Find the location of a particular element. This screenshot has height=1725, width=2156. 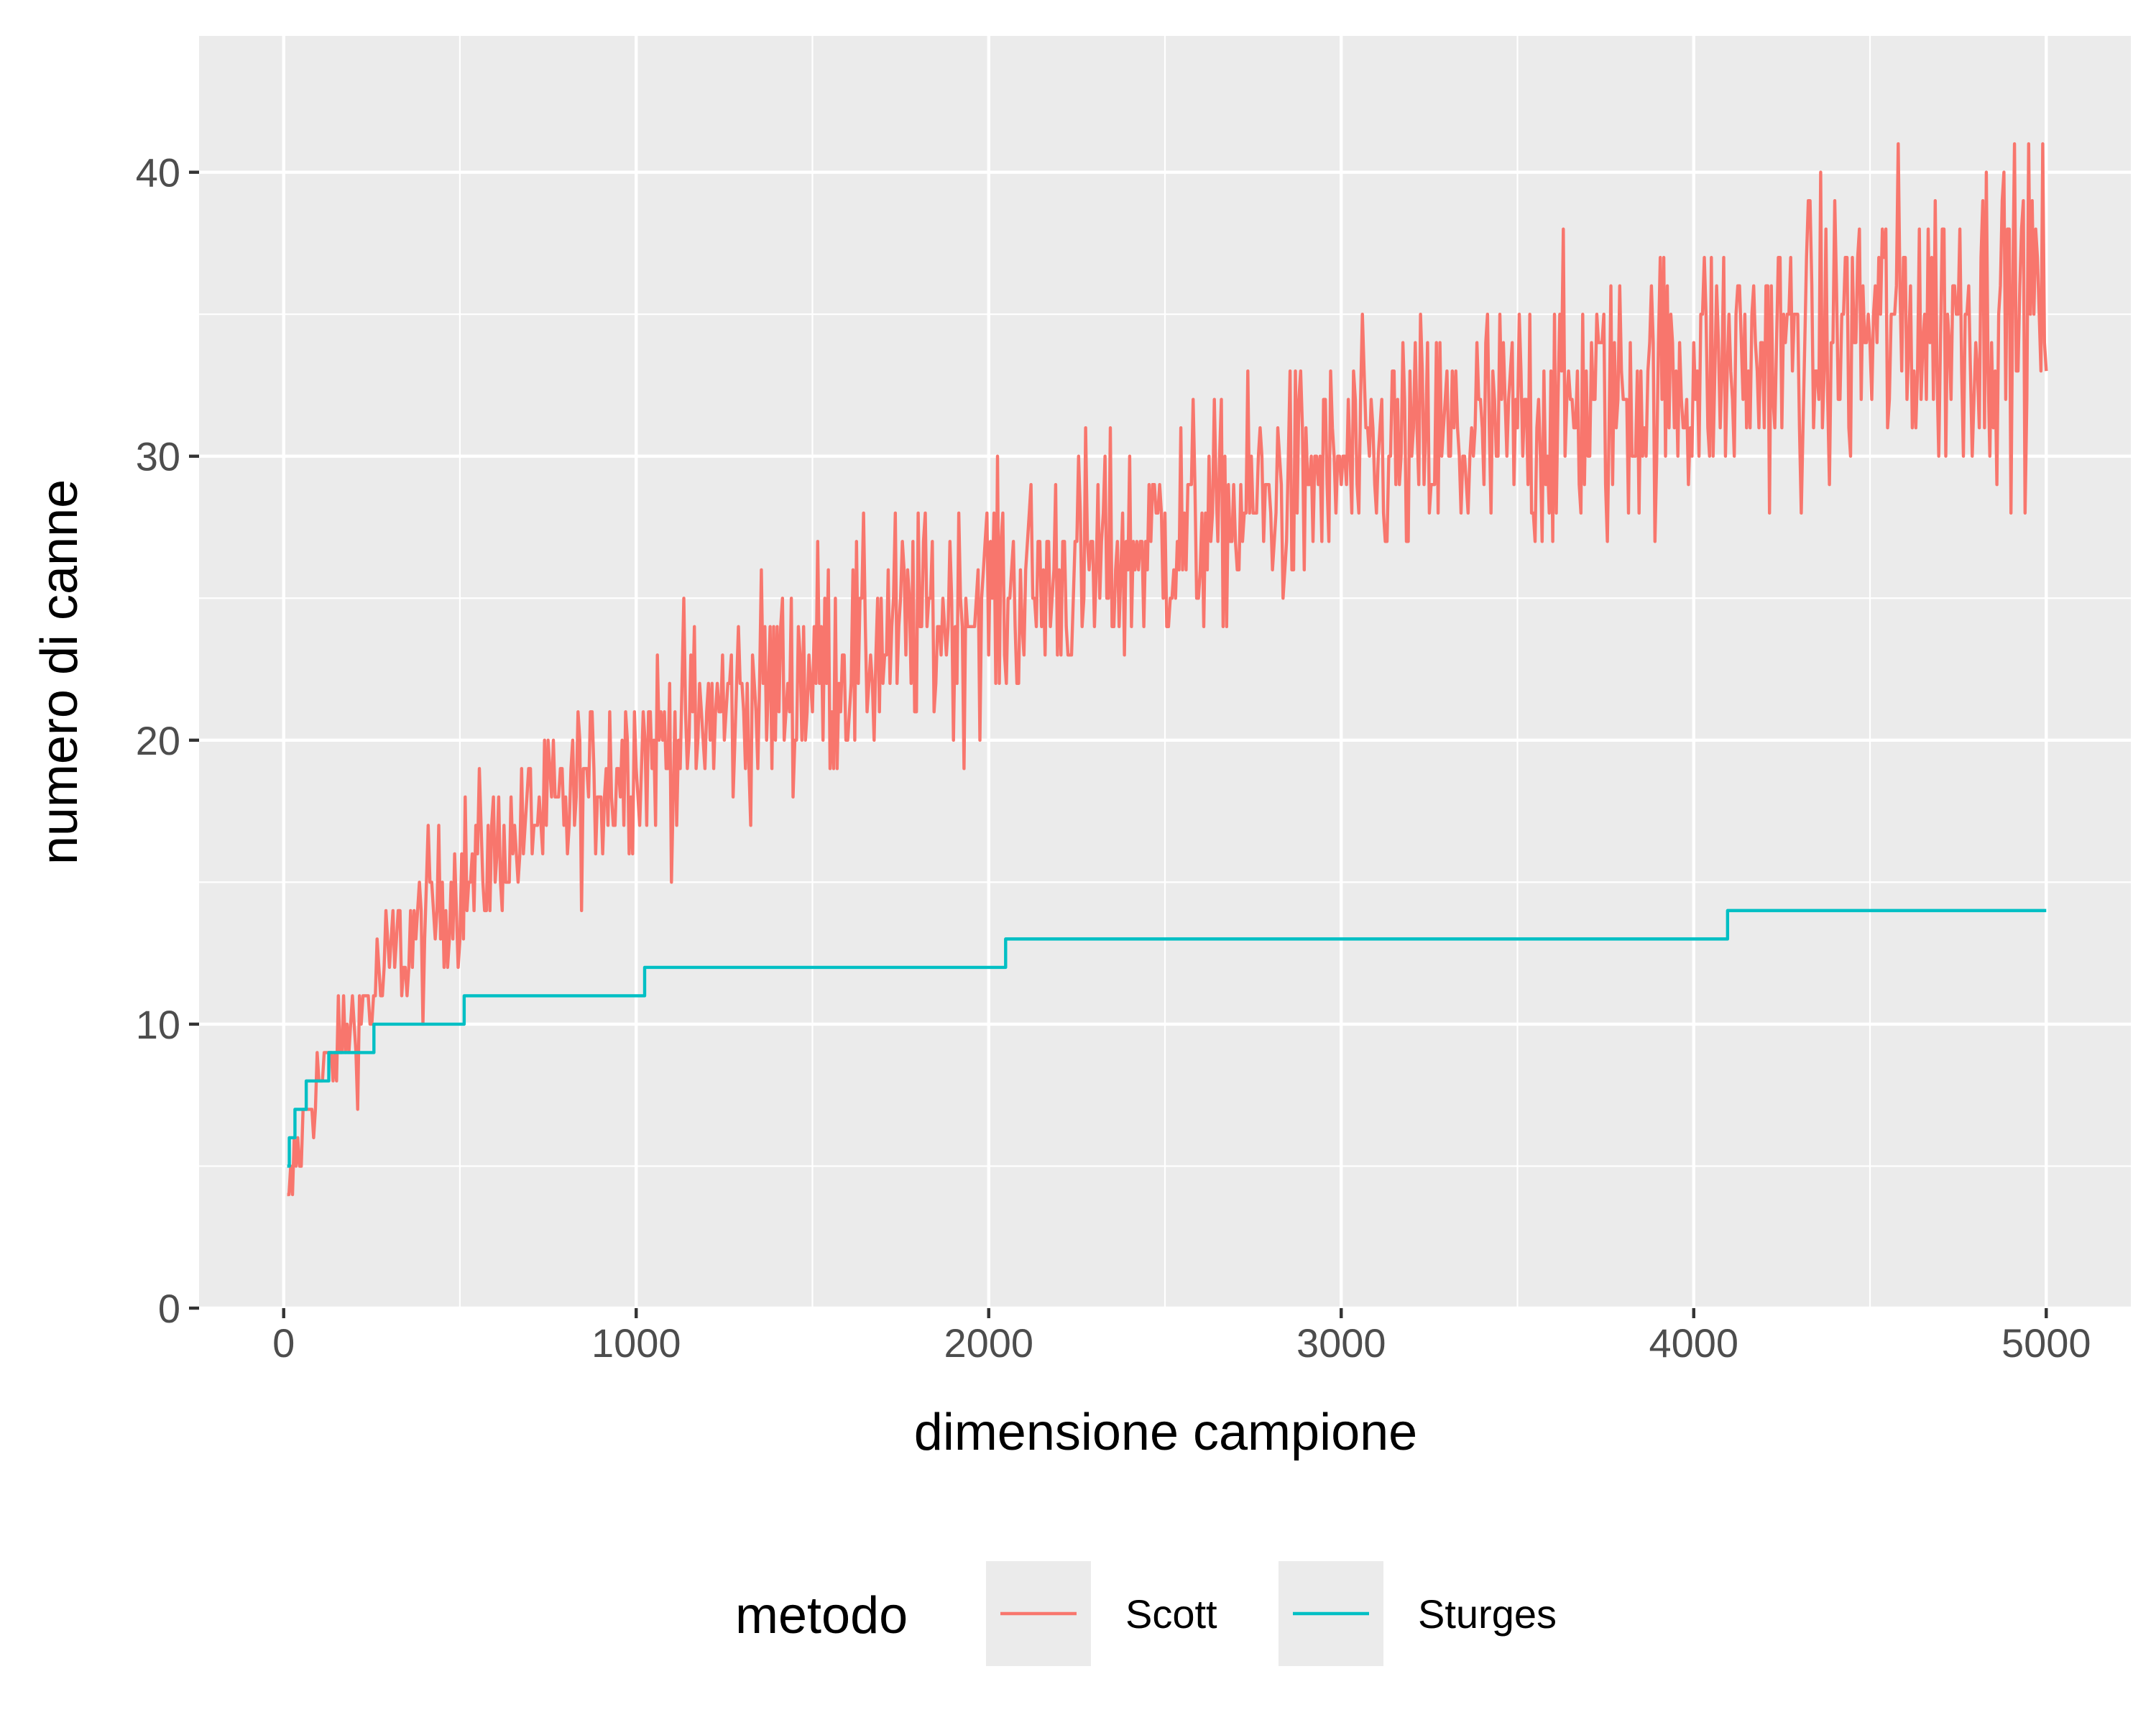

y-tick-label: 40 is located at coordinates (158, 173).